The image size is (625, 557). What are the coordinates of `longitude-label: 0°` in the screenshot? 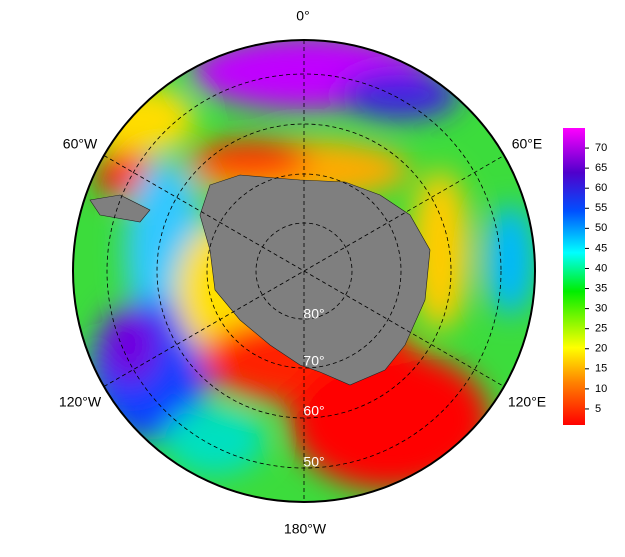 It's located at (302, 16).